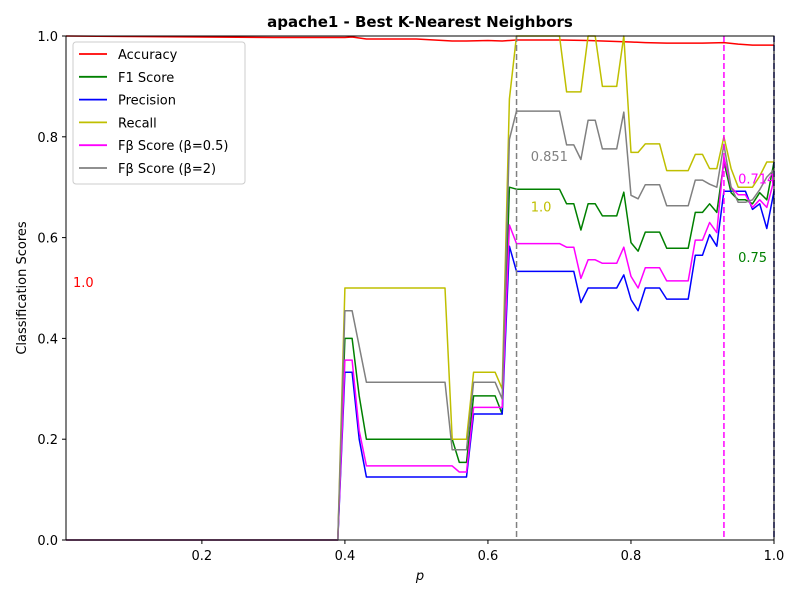 The image size is (800, 600). What do you see at coordinates (47, 138) in the screenshot?
I see `y-tick-label: 0.8` at bounding box center [47, 138].